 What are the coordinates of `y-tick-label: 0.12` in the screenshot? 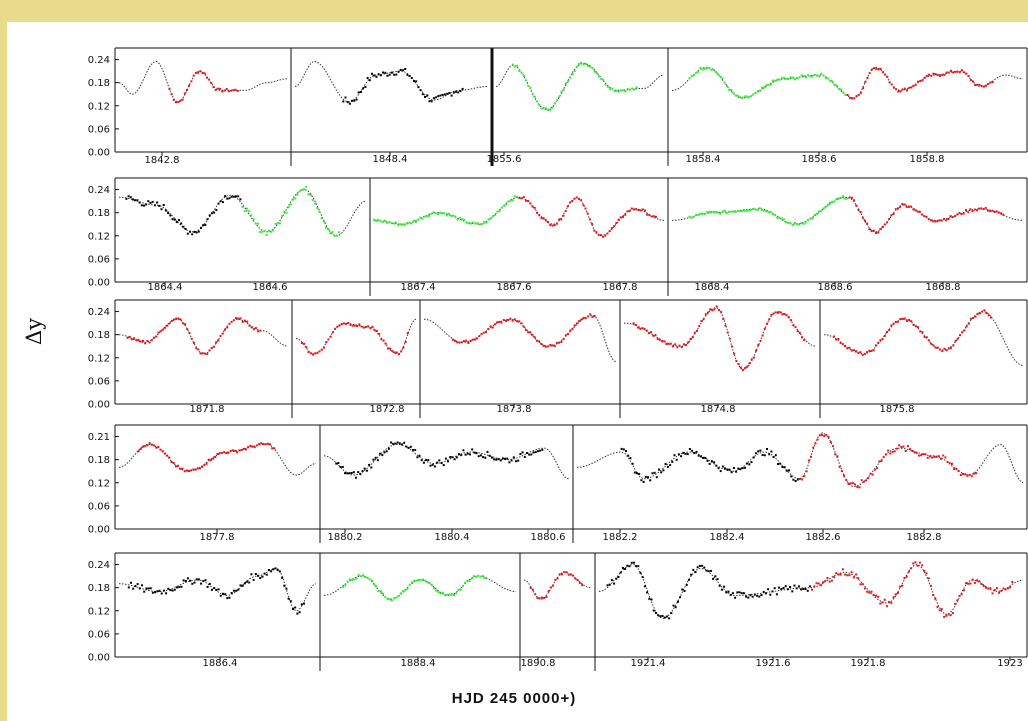 It's located at (99, 611).